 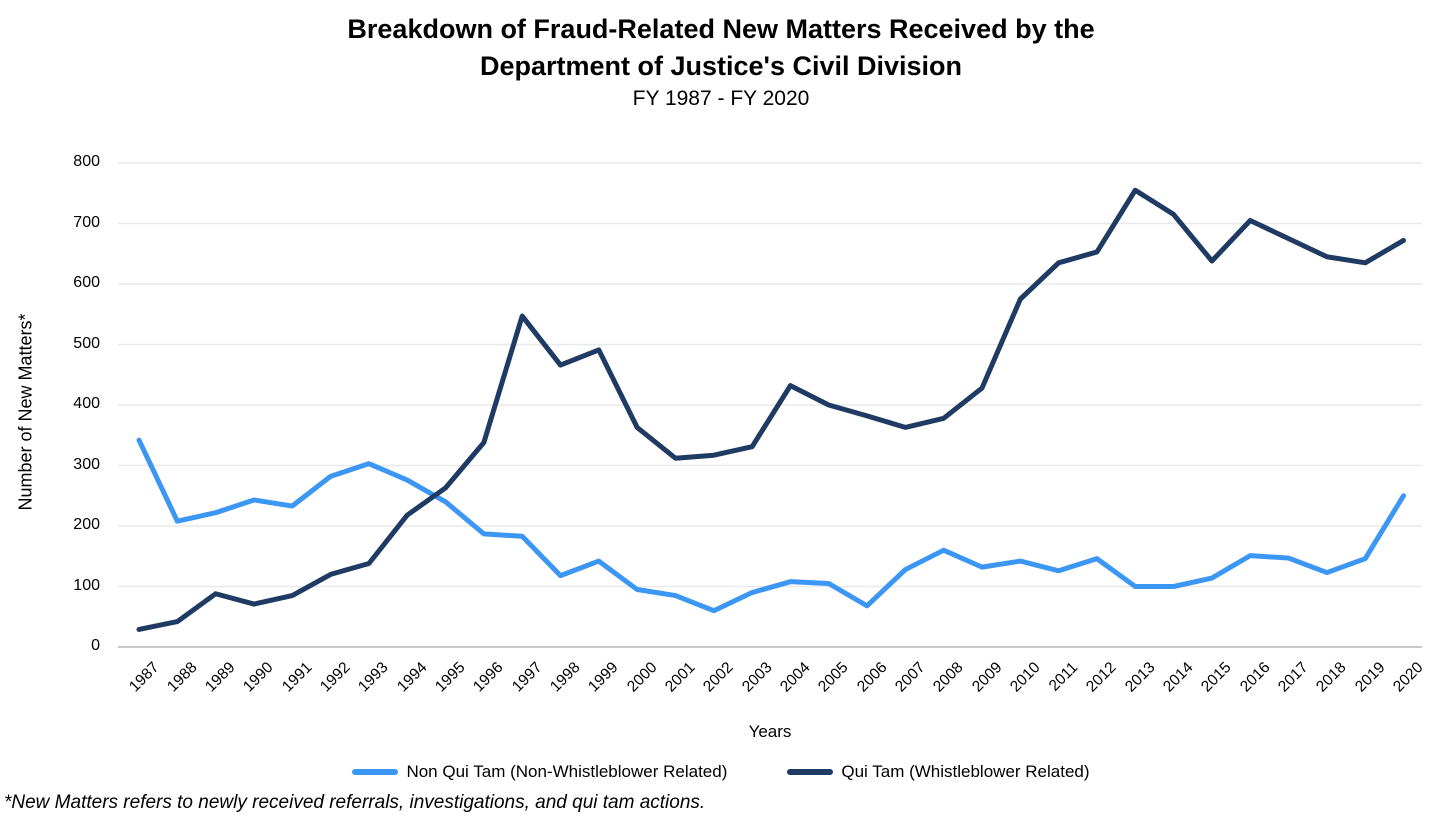 What do you see at coordinates (86, 282) in the screenshot?
I see `y-tick-label: 600` at bounding box center [86, 282].